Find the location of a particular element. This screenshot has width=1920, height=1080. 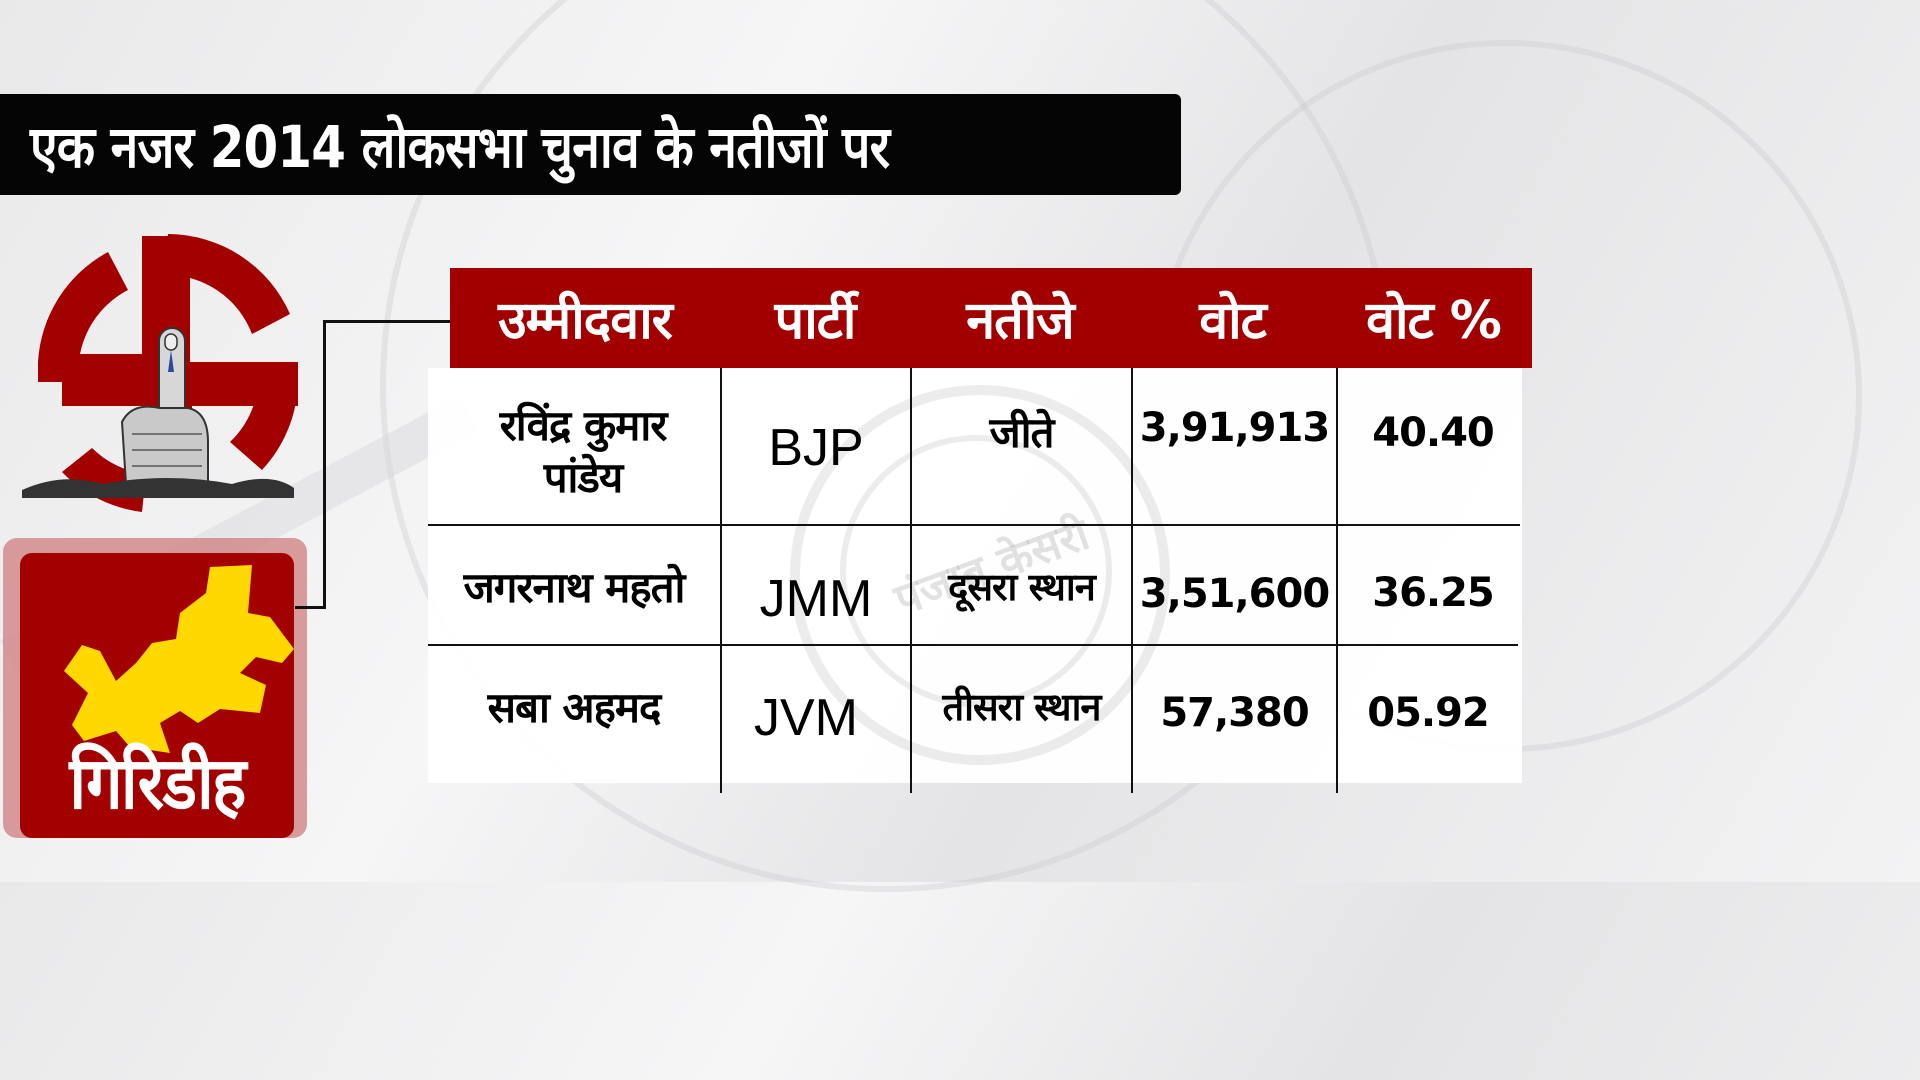

region-card: गिरिडीह is located at coordinates (157, 695).